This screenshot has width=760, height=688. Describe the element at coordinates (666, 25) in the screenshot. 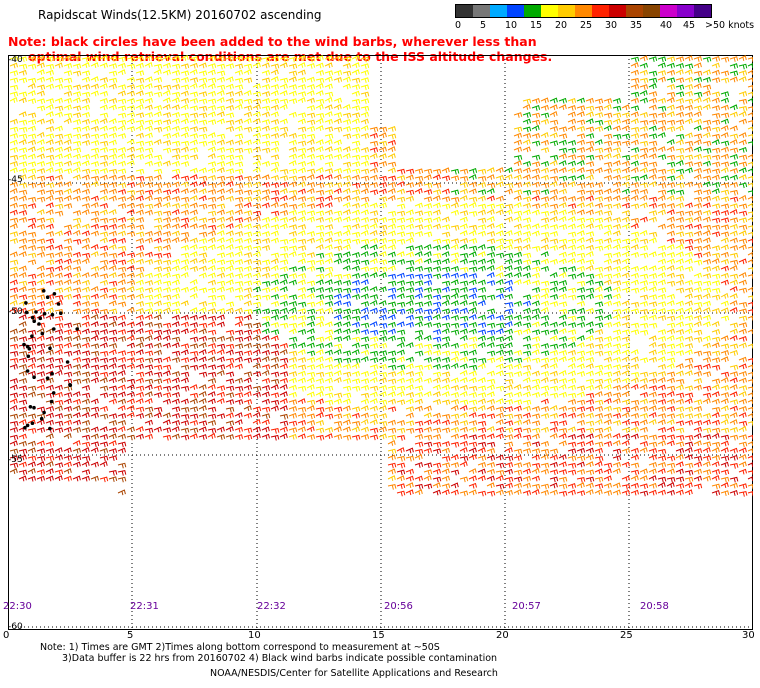

I see `legend-label: 40` at that location.